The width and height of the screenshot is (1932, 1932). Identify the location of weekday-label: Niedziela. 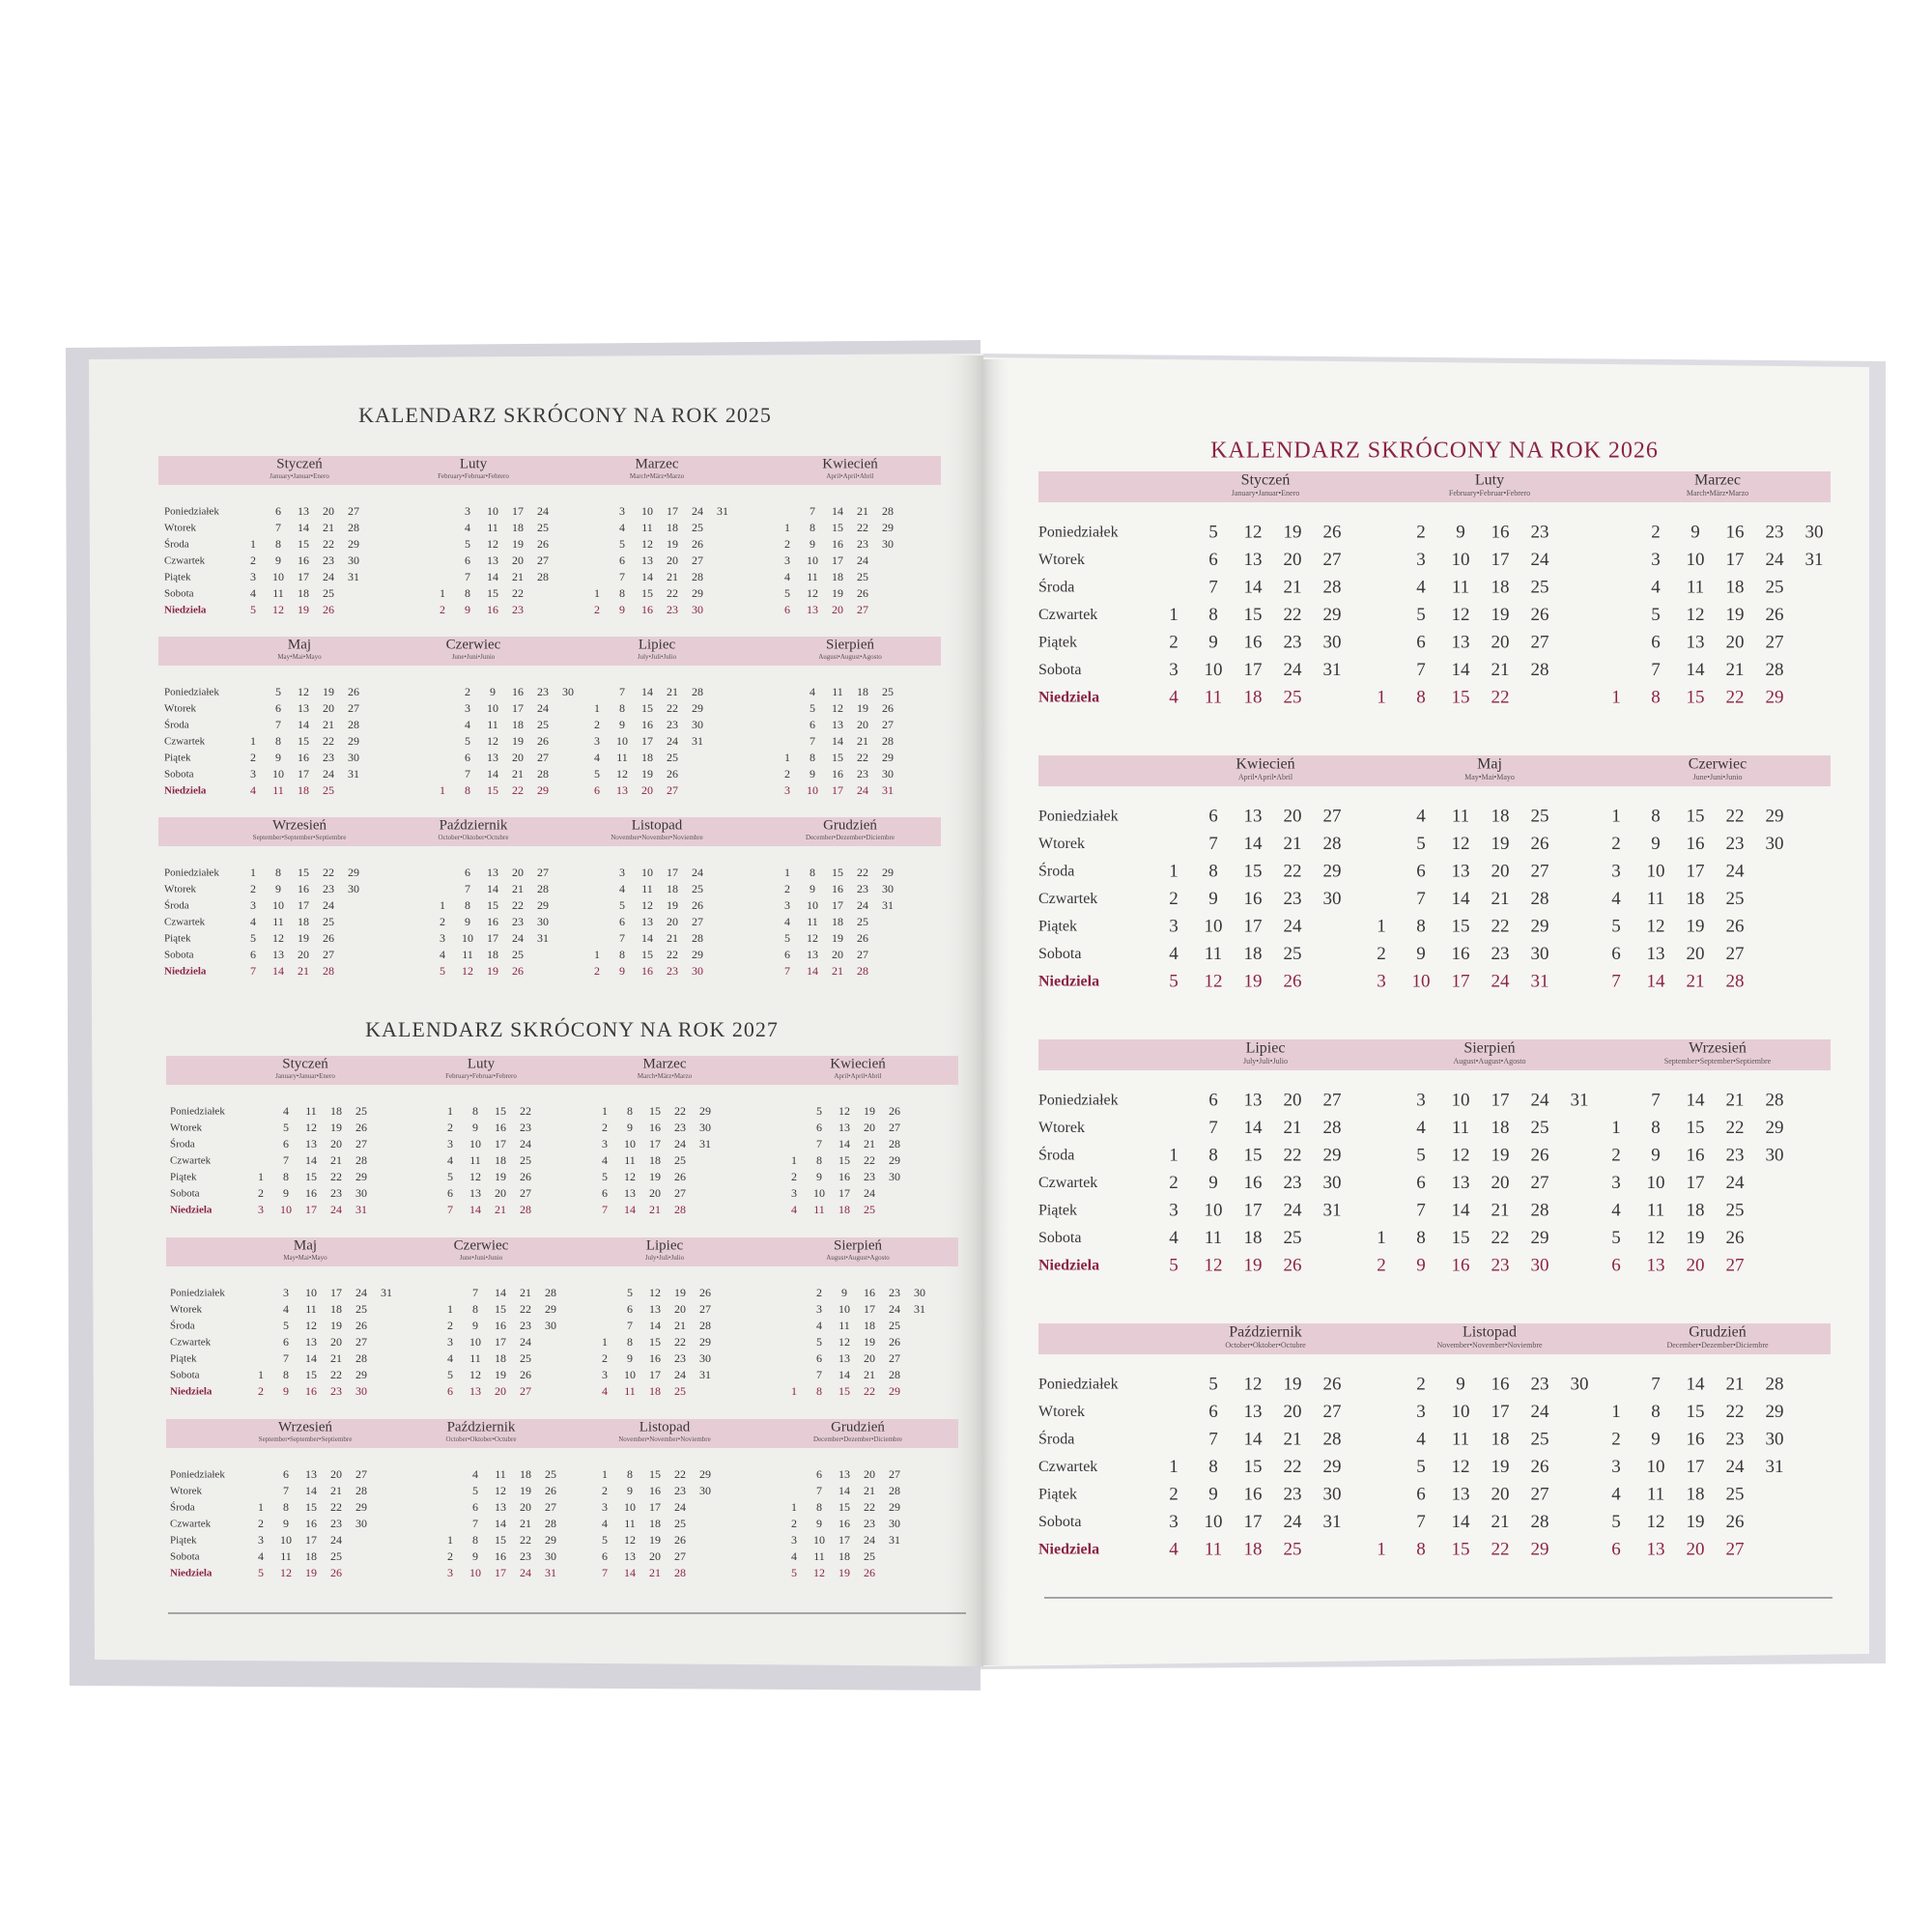
(185, 972).